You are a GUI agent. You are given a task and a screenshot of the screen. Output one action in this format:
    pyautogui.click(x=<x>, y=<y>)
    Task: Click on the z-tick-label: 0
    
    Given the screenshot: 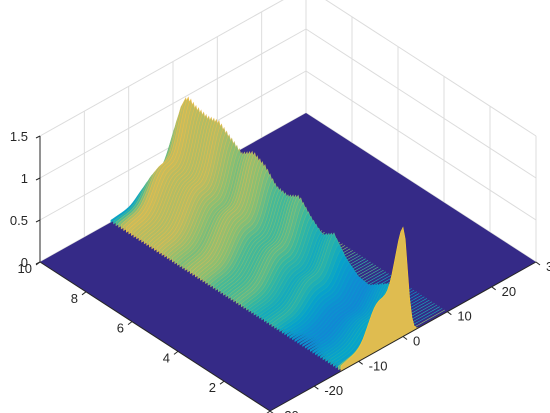 What is the action you would take?
    pyautogui.click(x=24, y=262)
    